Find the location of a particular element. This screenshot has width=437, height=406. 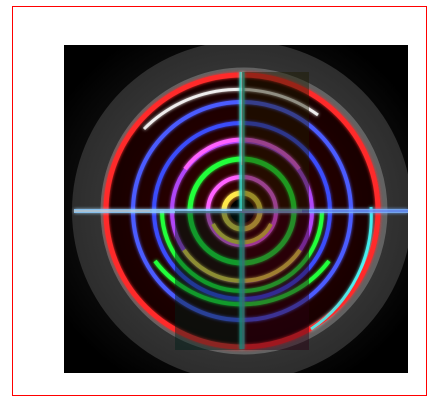

top-right-sector is located at coordinates (275, 141).